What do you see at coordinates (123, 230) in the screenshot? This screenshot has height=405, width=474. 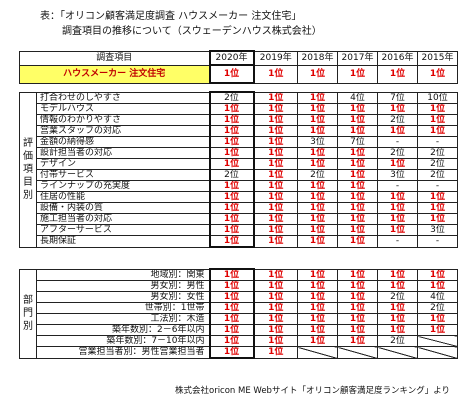 I see `row-label: アフターサービス` at bounding box center [123, 230].